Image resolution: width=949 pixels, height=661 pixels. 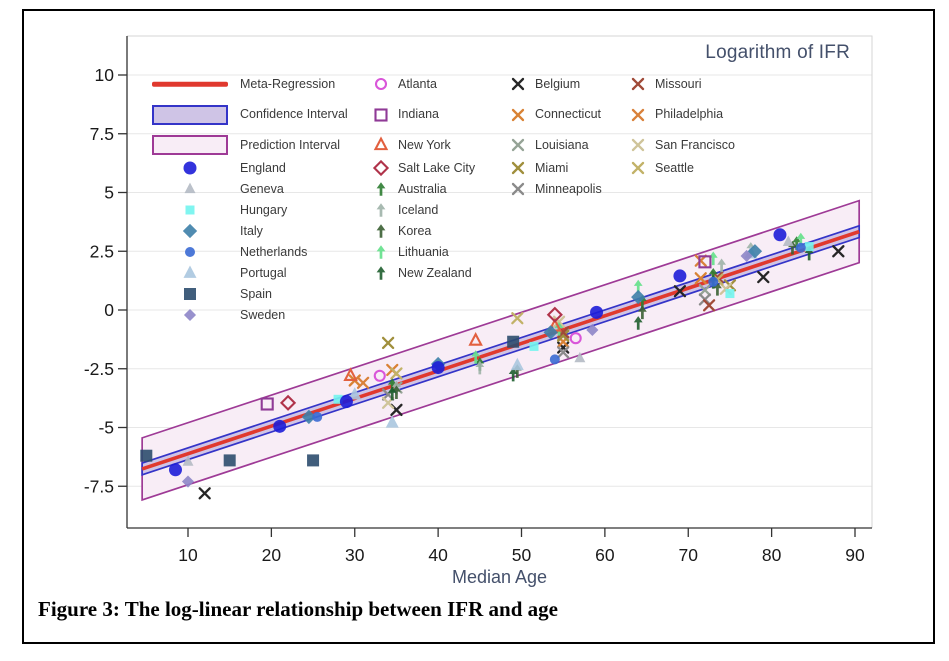 I want to click on x-tick-label: 10, so click(x=188, y=555).